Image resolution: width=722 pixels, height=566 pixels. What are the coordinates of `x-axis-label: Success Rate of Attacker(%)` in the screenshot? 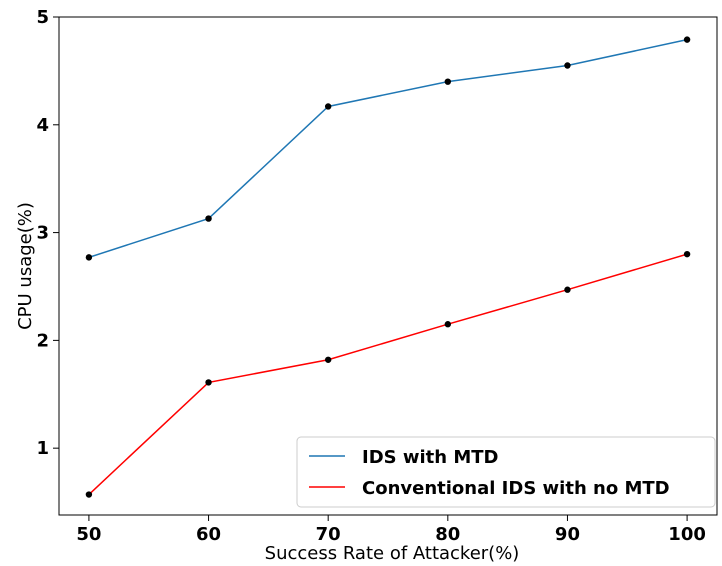 It's located at (392, 553).